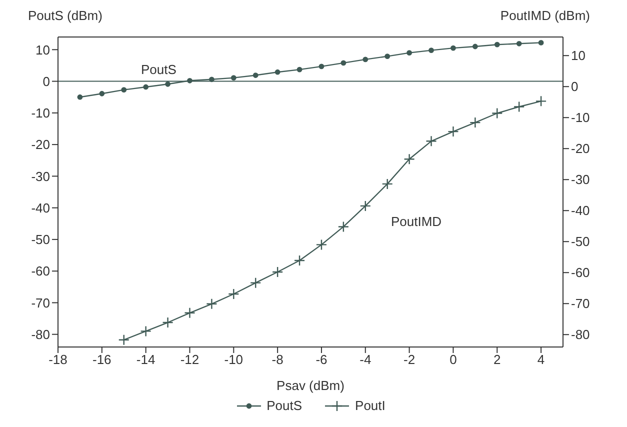 This screenshot has width=627, height=427. Describe the element at coordinates (580, 272) in the screenshot. I see `y2-tick-label: -60` at that location.